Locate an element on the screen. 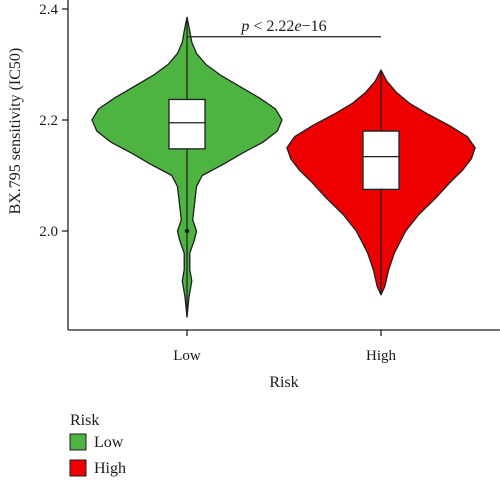 Image resolution: width=500 pixels, height=481 pixels. legend-swatch-high is located at coordinates (78, 468).